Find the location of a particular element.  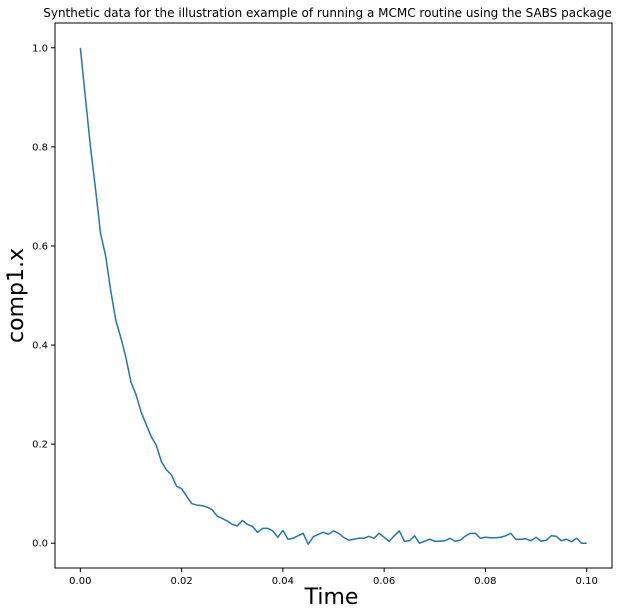

x-tick-label: 0.00 is located at coordinates (80, 581).